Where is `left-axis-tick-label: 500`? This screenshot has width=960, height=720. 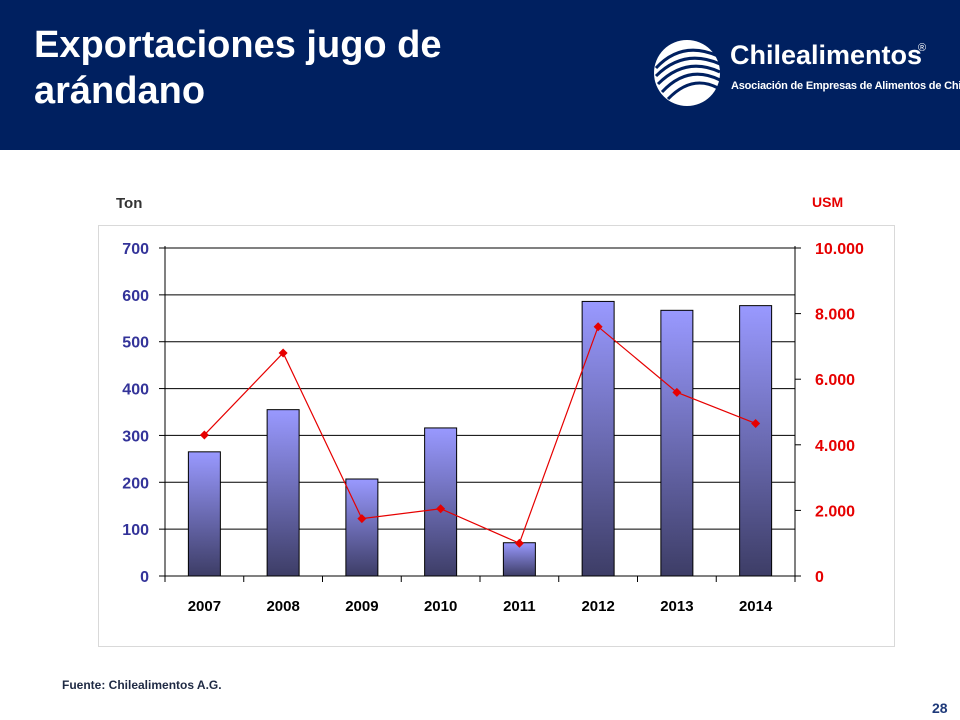
left-axis-tick-label: 500 is located at coordinates (135, 343).